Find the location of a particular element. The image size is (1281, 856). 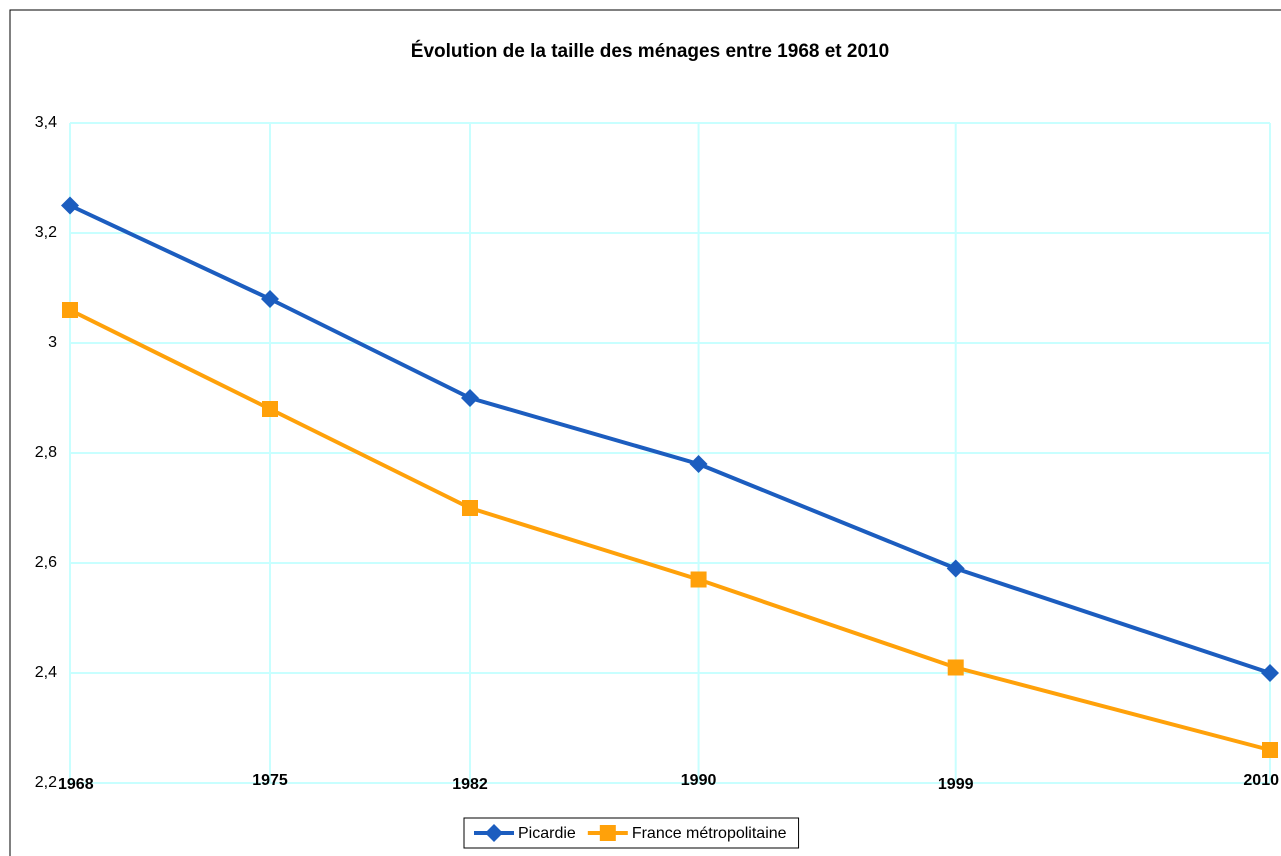

x-tick-label: 1968 is located at coordinates (76, 784).